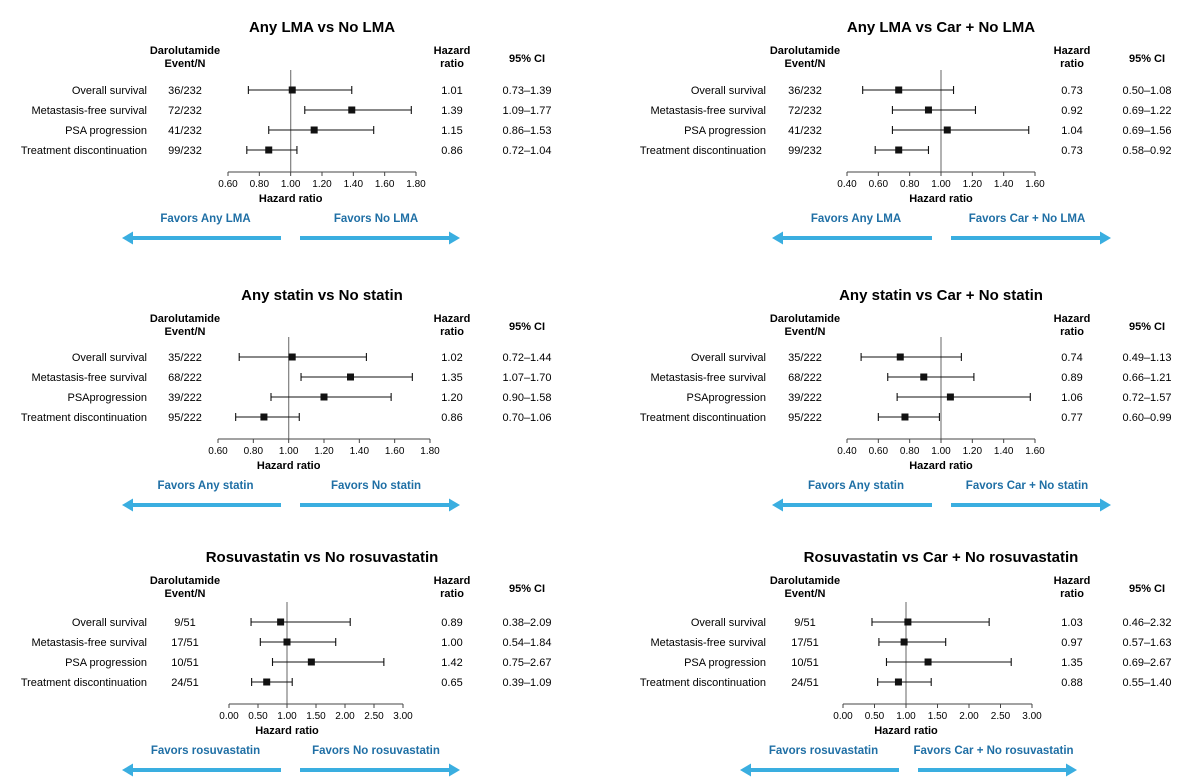 The width and height of the screenshot is (1200, 781). Describe the element at coordinates (1071, 623) in the screenshot. I see `row-hazard-ratio: 1.03` at that location.